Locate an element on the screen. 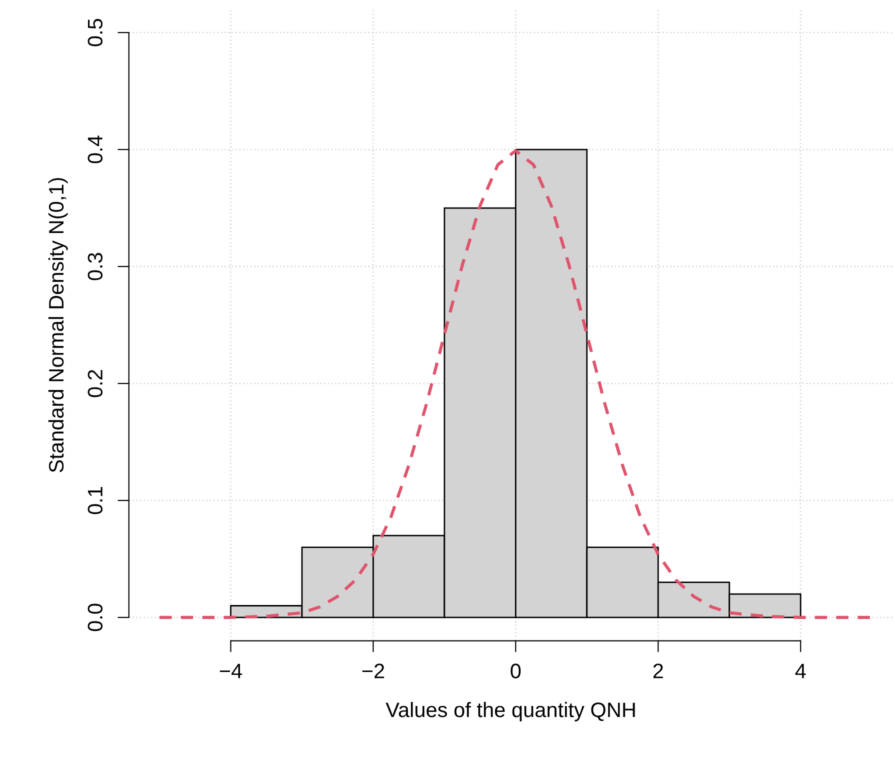 The height and width of the screenshot is (762, 895). x-tick-label: 2 is located at coordinates (658, 671).